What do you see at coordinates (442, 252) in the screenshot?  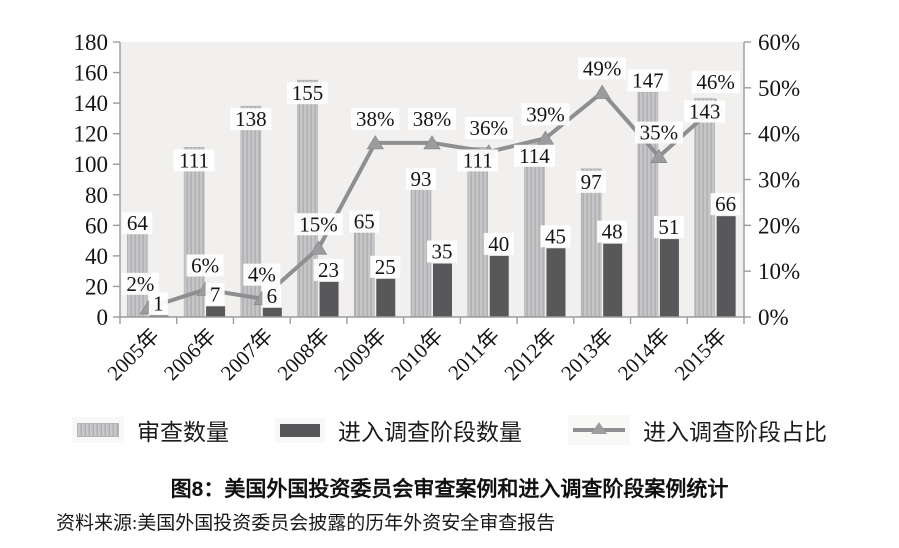 I see `data-label-investigation: 35` at bounding box center [442, 252].